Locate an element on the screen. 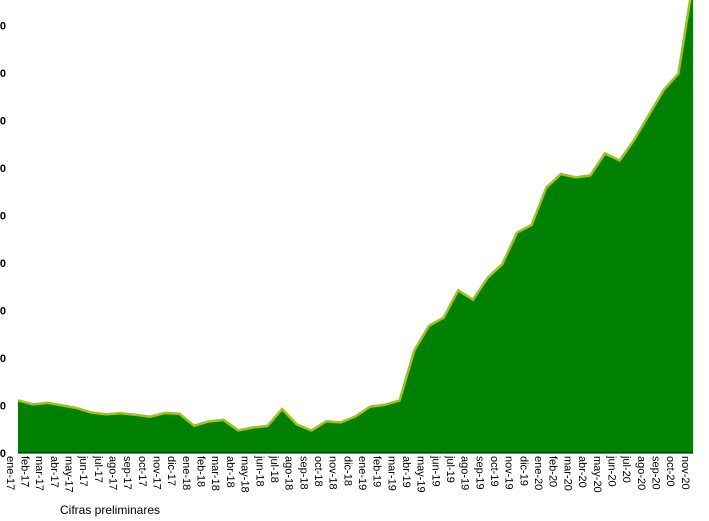 The width and height of the screenshot is (709, 521). x-tick-label: jul-17 is located at coordinates (98, 469).